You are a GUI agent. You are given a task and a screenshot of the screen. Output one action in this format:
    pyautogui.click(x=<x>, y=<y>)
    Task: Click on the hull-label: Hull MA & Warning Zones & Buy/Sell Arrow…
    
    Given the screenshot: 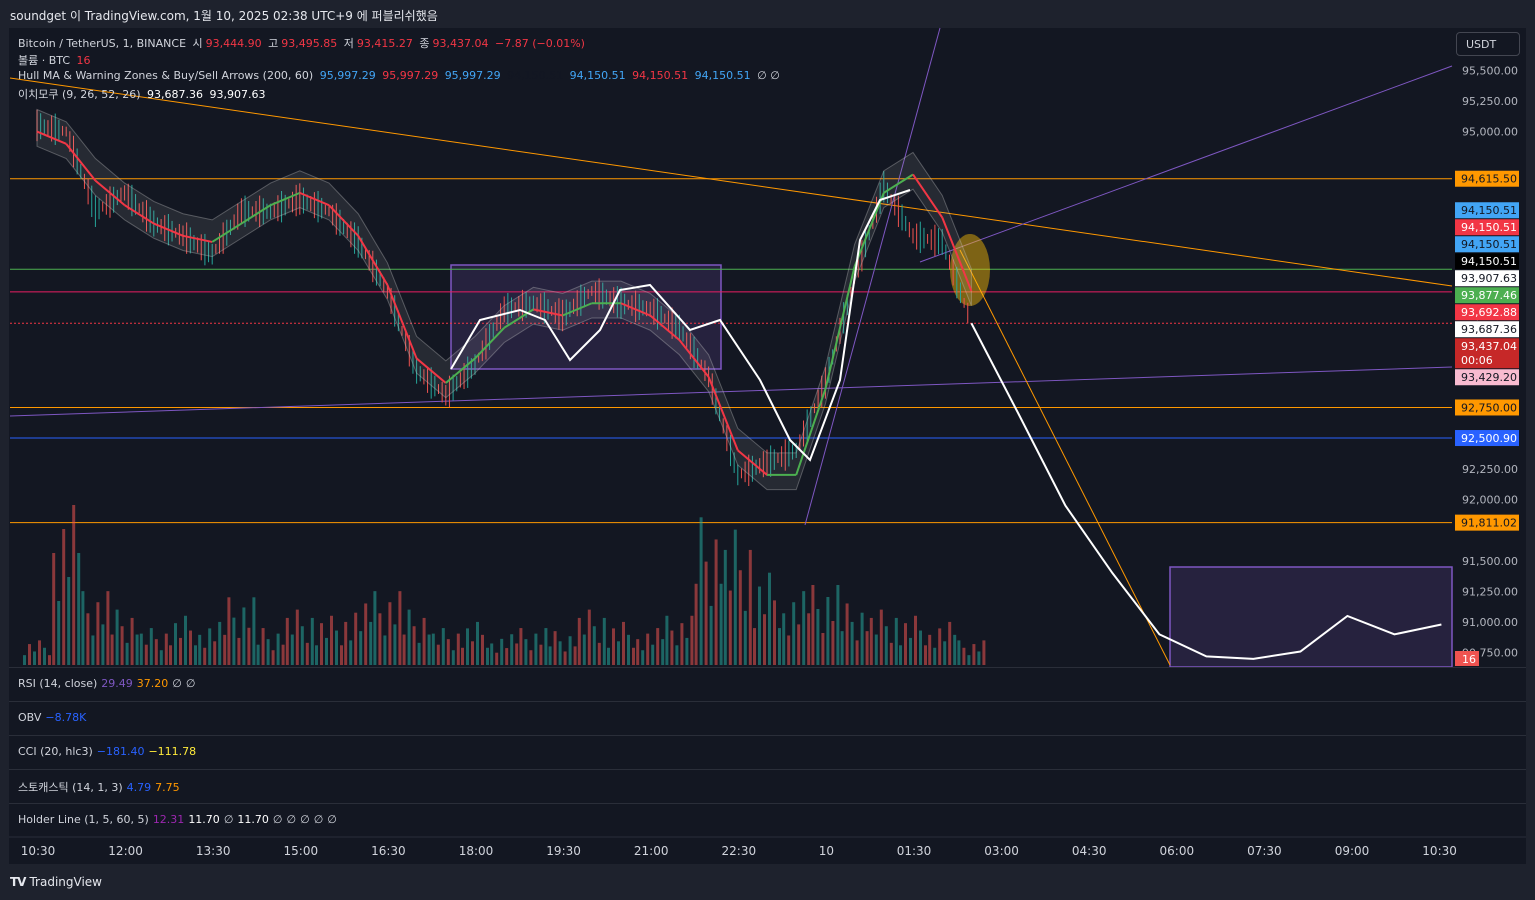 What is the action you would take?
    pyautogui.click(x=166, y=75)
    